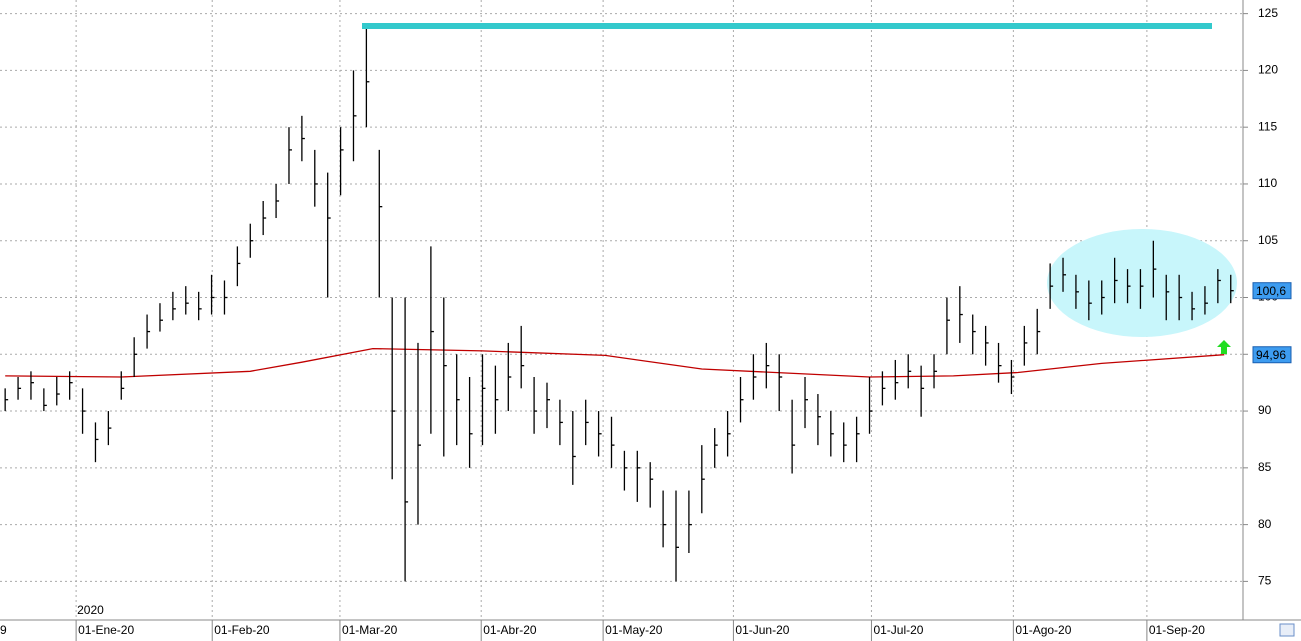 The image size is (1301, 641). What do you see at coordinates (510, 630) in the screenshot?
I see `x-tick-label: 01-Abr-20` at bounding box center [510, 630].